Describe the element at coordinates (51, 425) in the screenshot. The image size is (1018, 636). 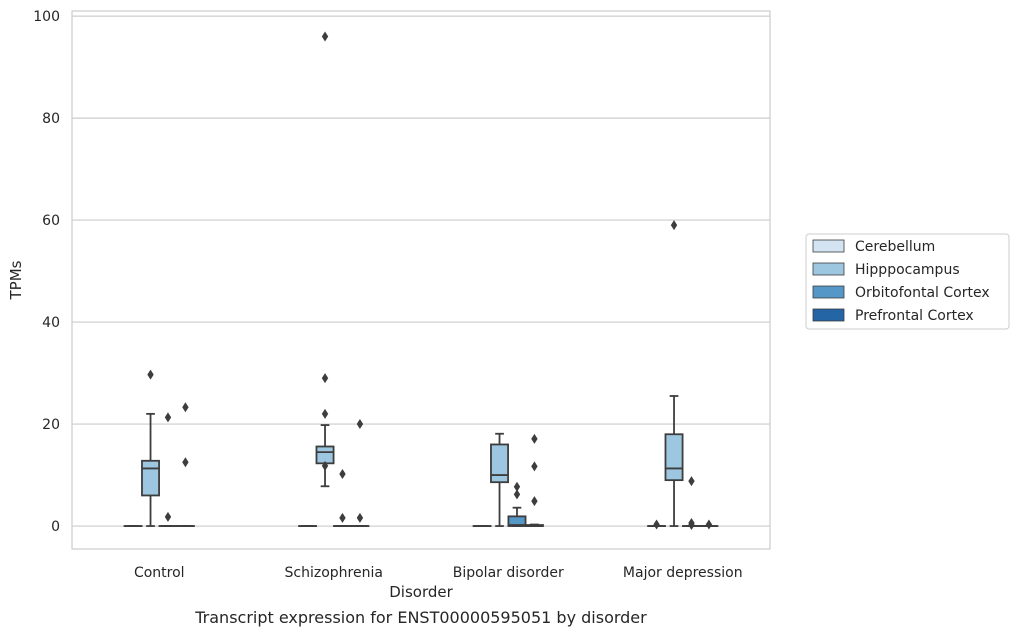
I see `y-tick-label-20: 20` at that location.